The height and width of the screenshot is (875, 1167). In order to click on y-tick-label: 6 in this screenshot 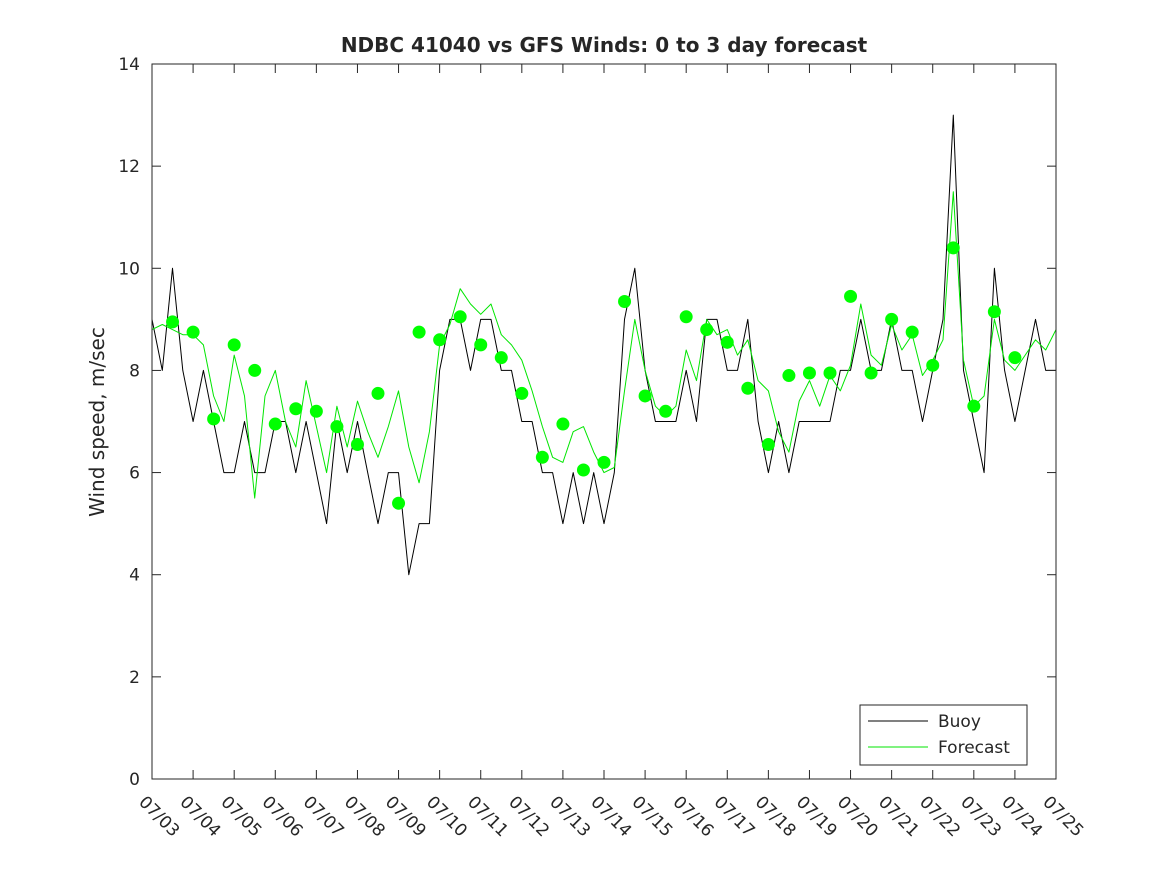, I will do `click(134, 474)`.